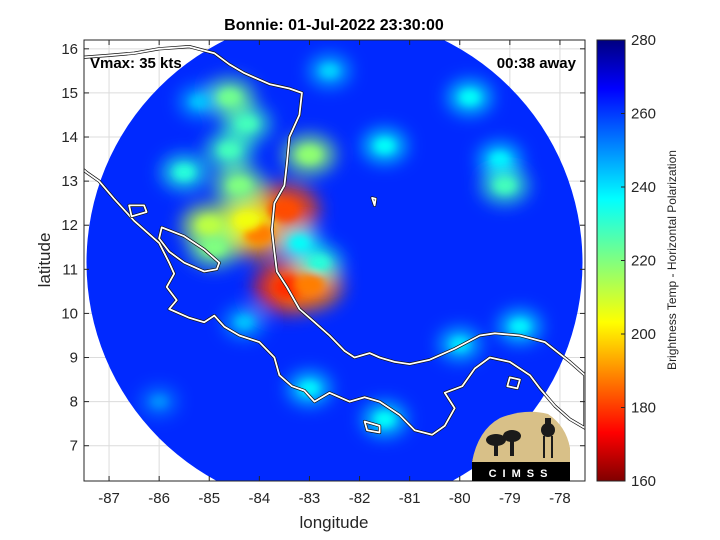 The width and height of the screenshot is (720, 540). I want to click on y-tick-label: 13, so click(69, 181).